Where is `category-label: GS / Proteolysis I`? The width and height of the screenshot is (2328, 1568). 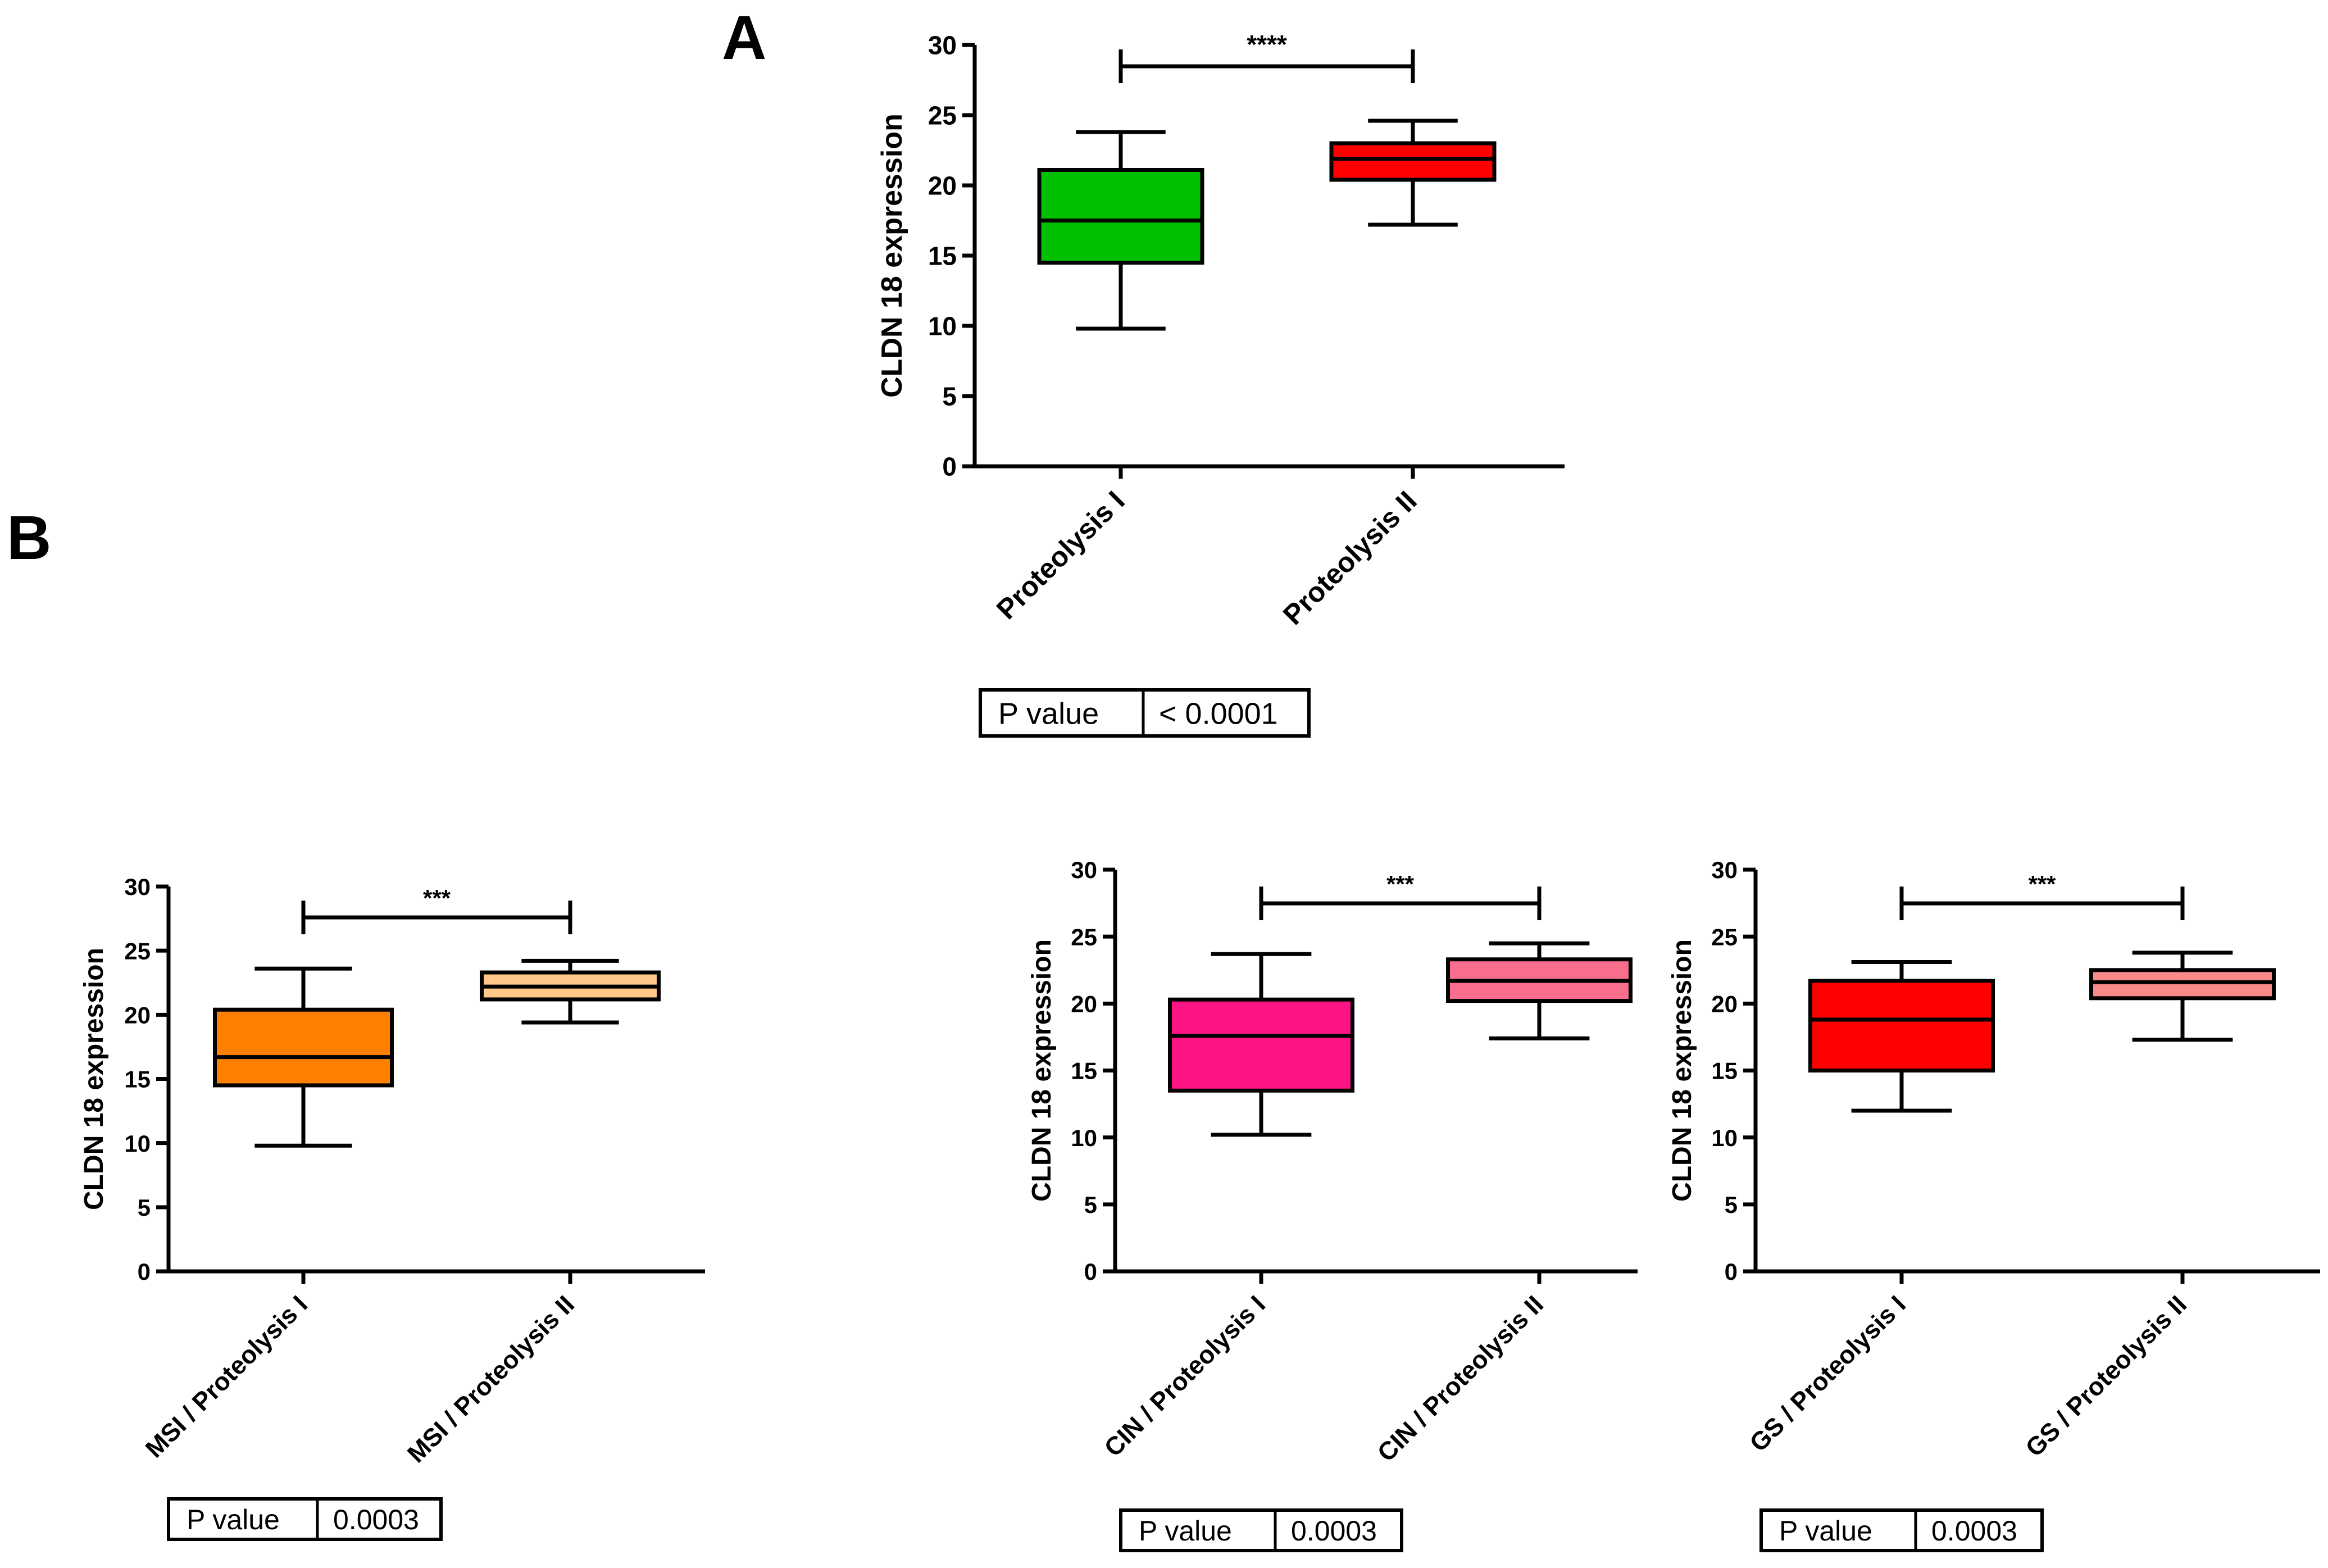
category-label: GS / Proteolysis I is located at coordinates (1827, 1373).